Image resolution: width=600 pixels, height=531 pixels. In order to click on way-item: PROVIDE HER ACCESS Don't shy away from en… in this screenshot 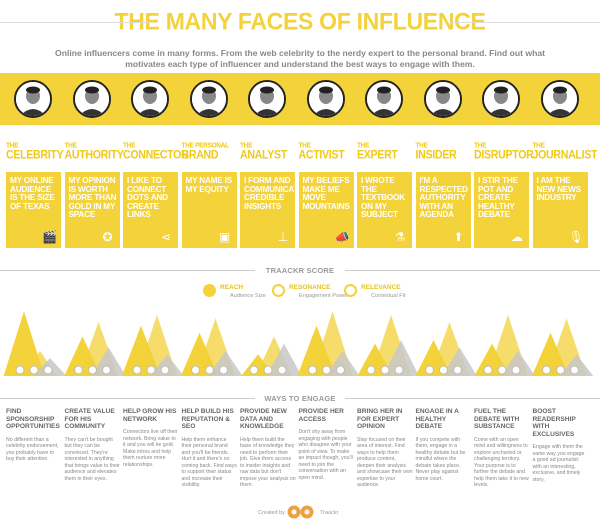, I will do `click(327, 444)`.